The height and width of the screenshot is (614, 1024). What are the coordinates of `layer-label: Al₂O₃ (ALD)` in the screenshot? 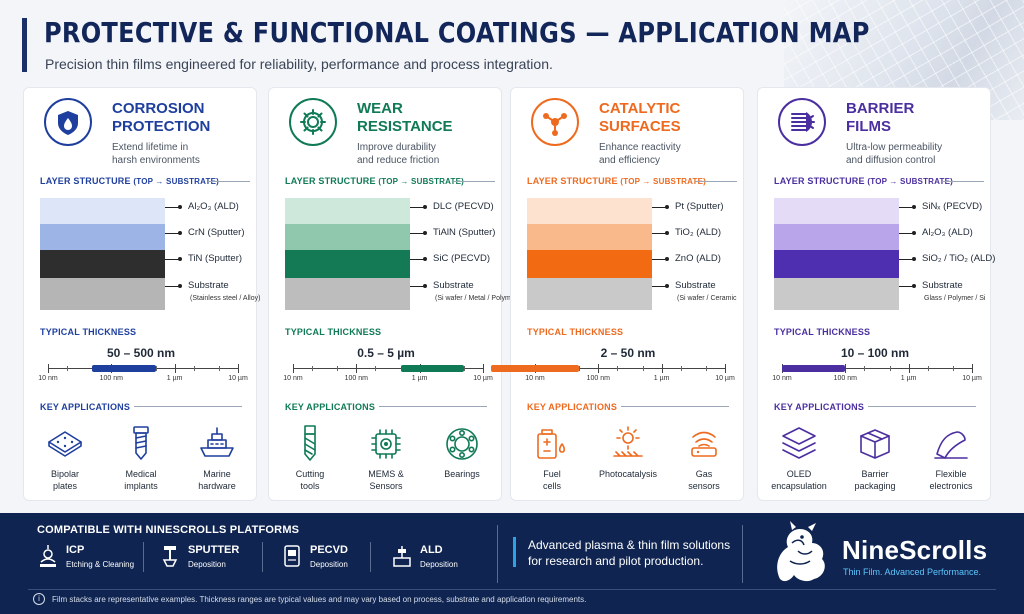 It's located at (213, 206).